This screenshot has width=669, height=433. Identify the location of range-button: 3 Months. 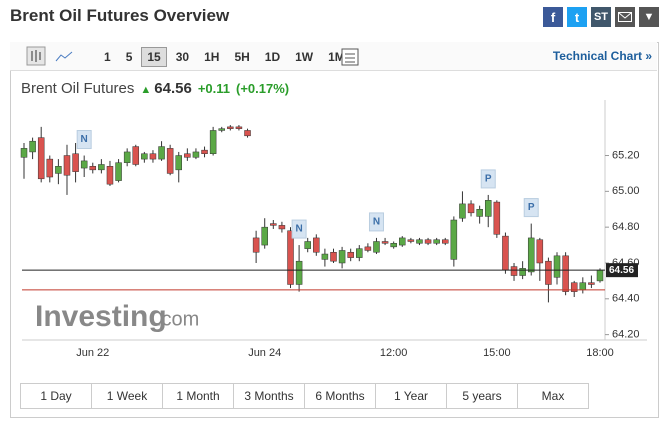
(269, 396).